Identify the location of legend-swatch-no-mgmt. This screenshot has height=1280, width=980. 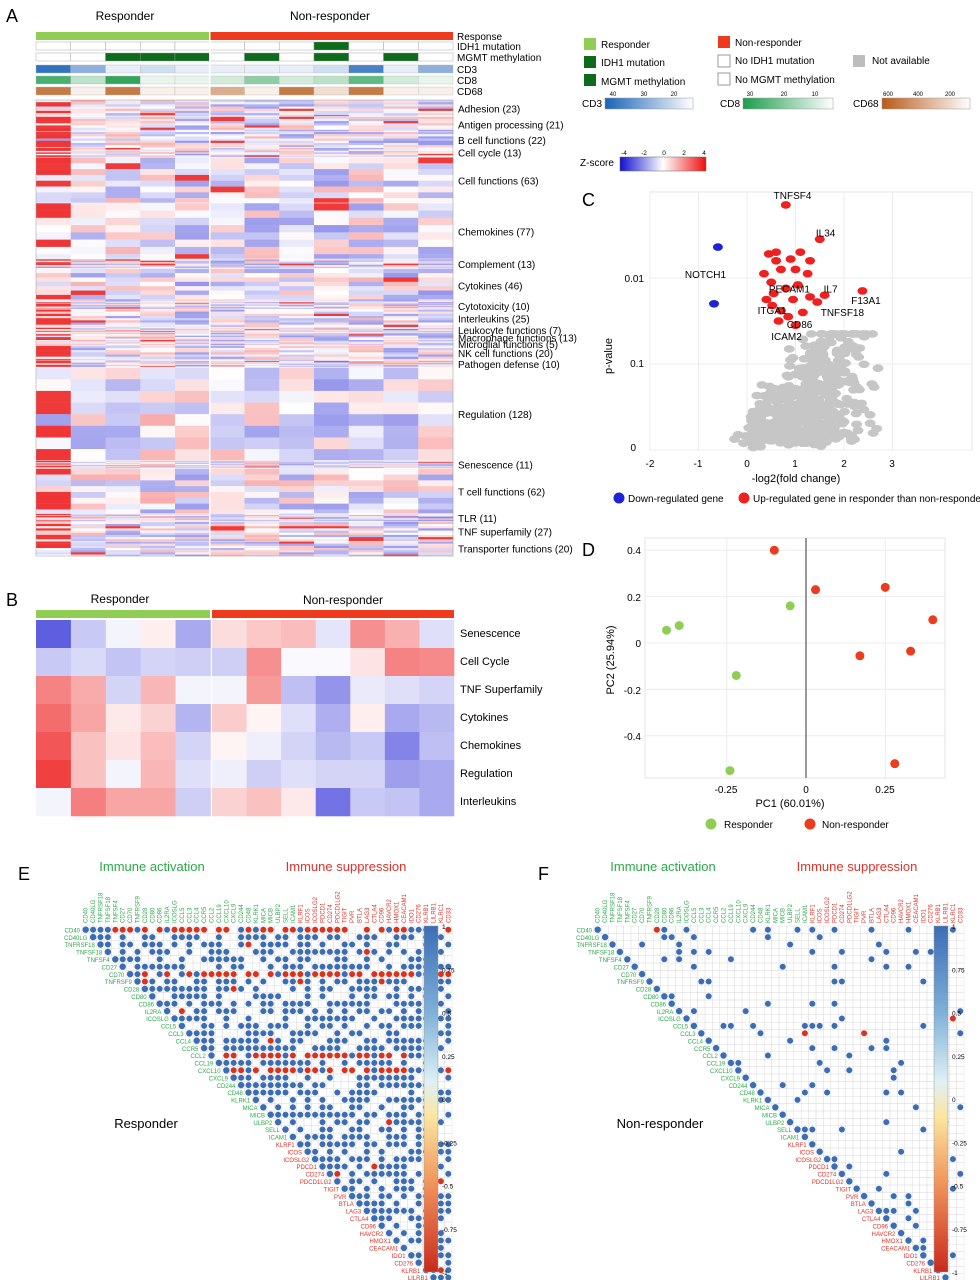
(724, 79).